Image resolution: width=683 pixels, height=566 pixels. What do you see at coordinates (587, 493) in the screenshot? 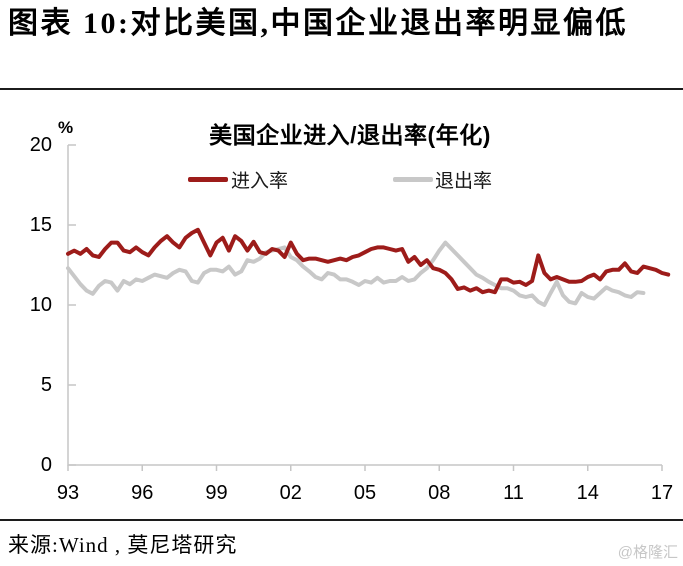
I see `x-tick-label: 14` at bounding box center [587, 493].